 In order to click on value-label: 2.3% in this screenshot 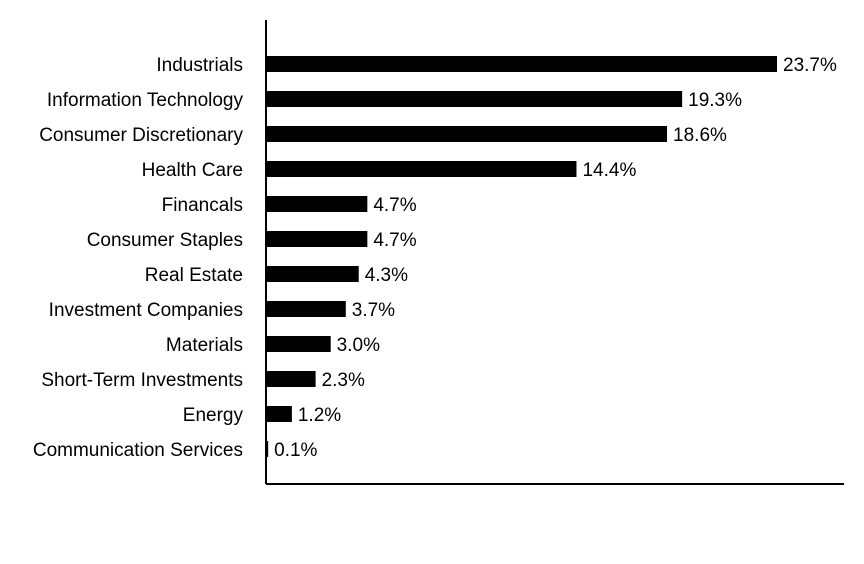, I will do `click(343, 380)`.